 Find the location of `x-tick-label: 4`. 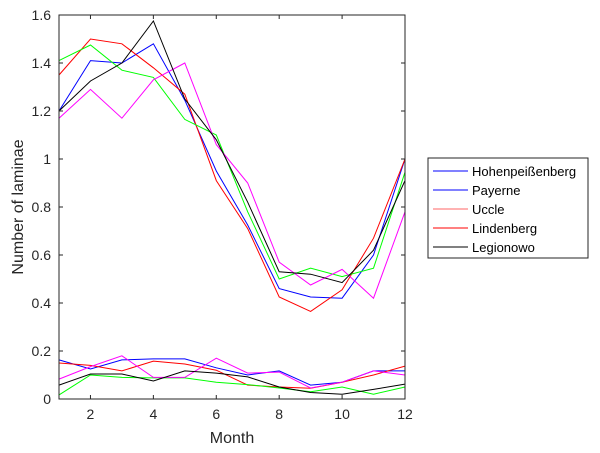

x-tick-label: 4 is located at coordinates (153, 414).